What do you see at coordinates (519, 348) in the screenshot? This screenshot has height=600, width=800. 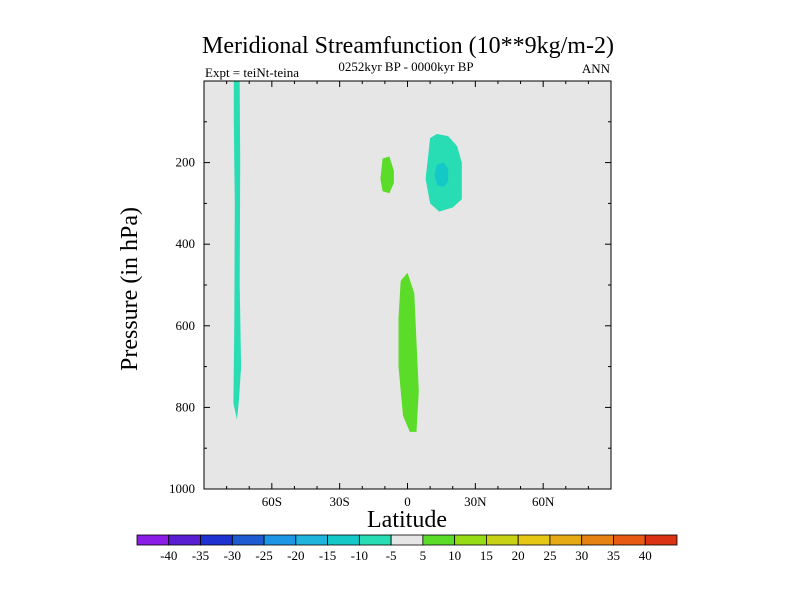 I see `contour-pos-column-north` at bounding box center [519, 348].